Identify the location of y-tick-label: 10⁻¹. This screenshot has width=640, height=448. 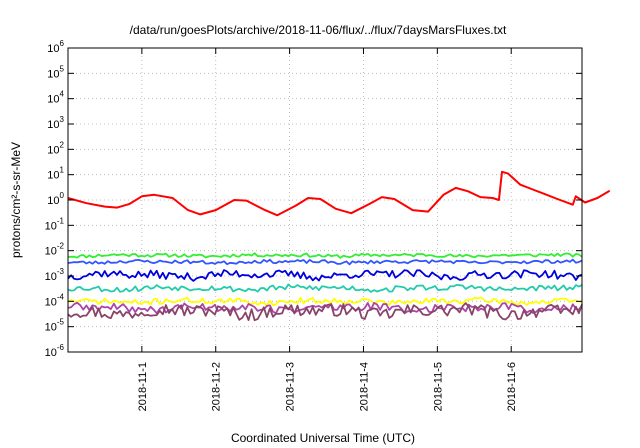
(55, 224).